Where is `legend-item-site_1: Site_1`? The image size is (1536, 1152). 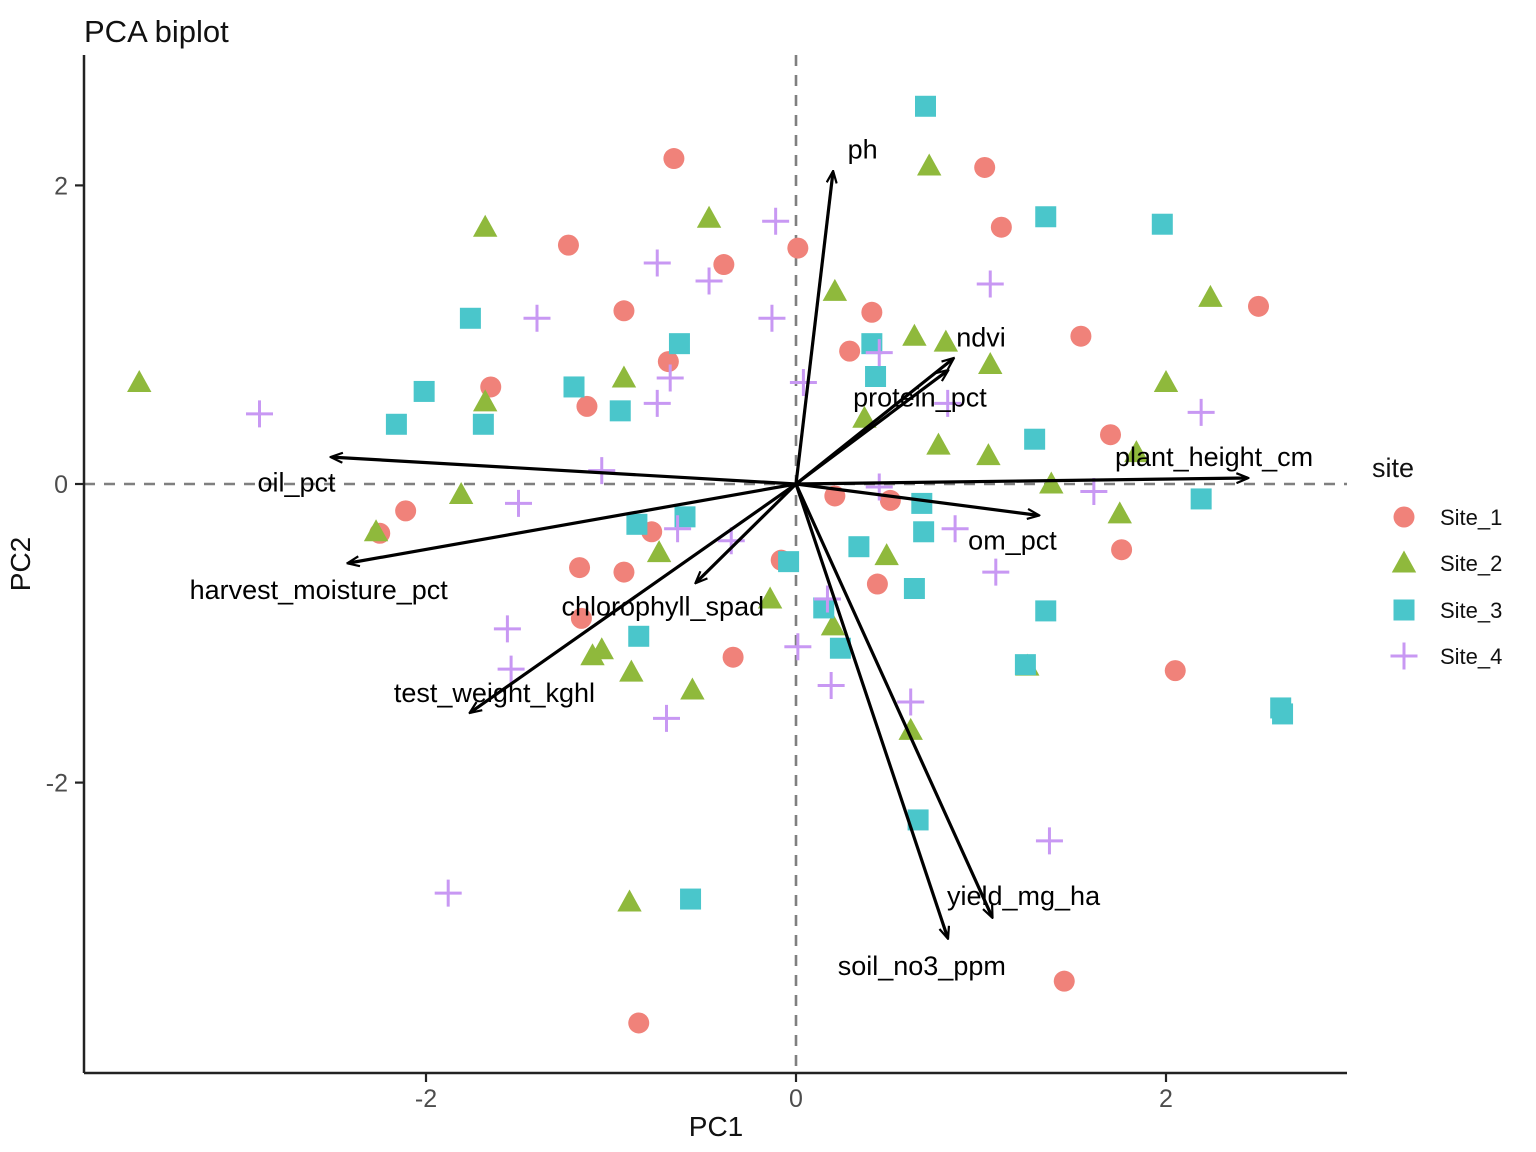
legend-item-site_1: Site_1 is located at coordinates (1447, 517).